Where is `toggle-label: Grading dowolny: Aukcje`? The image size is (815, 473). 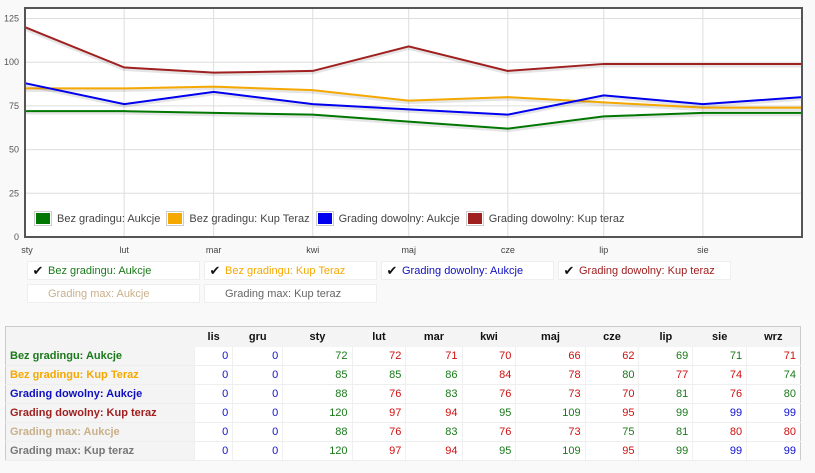 toggle-label: Grading dowolny: Aukcje is located at coordinates (463, 270).